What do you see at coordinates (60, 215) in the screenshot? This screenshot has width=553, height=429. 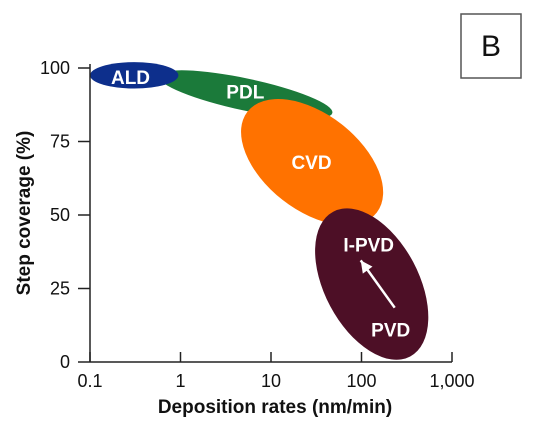 I see `y-tick-label: 50` at bounding box center [60, 215].